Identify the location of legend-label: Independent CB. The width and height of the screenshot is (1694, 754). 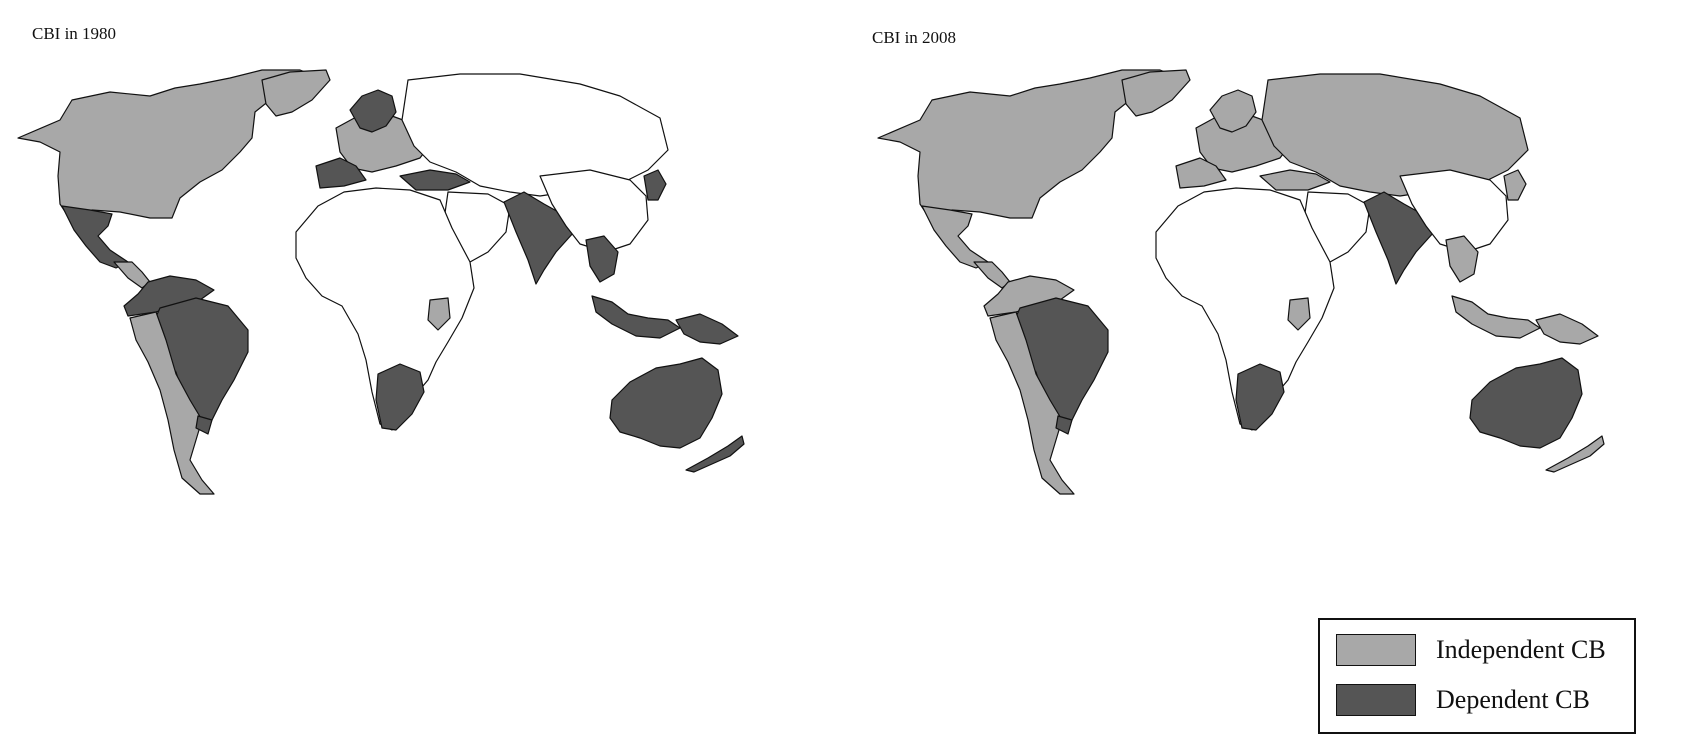
(1521, 649).